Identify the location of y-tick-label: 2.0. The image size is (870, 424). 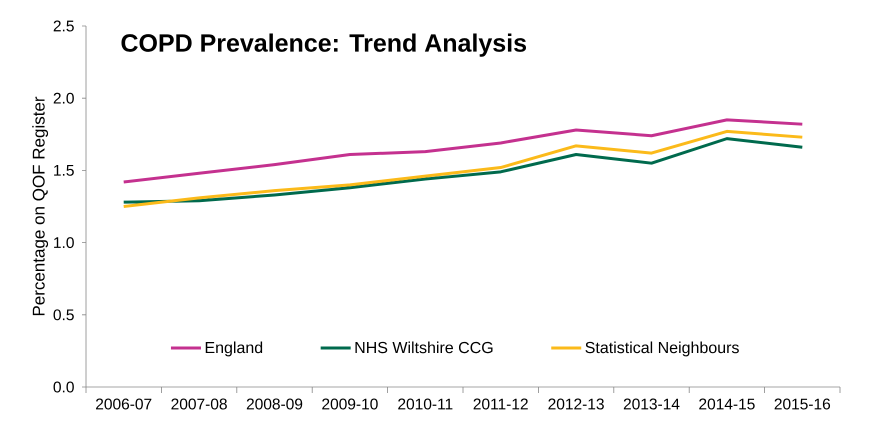
(64, 98).